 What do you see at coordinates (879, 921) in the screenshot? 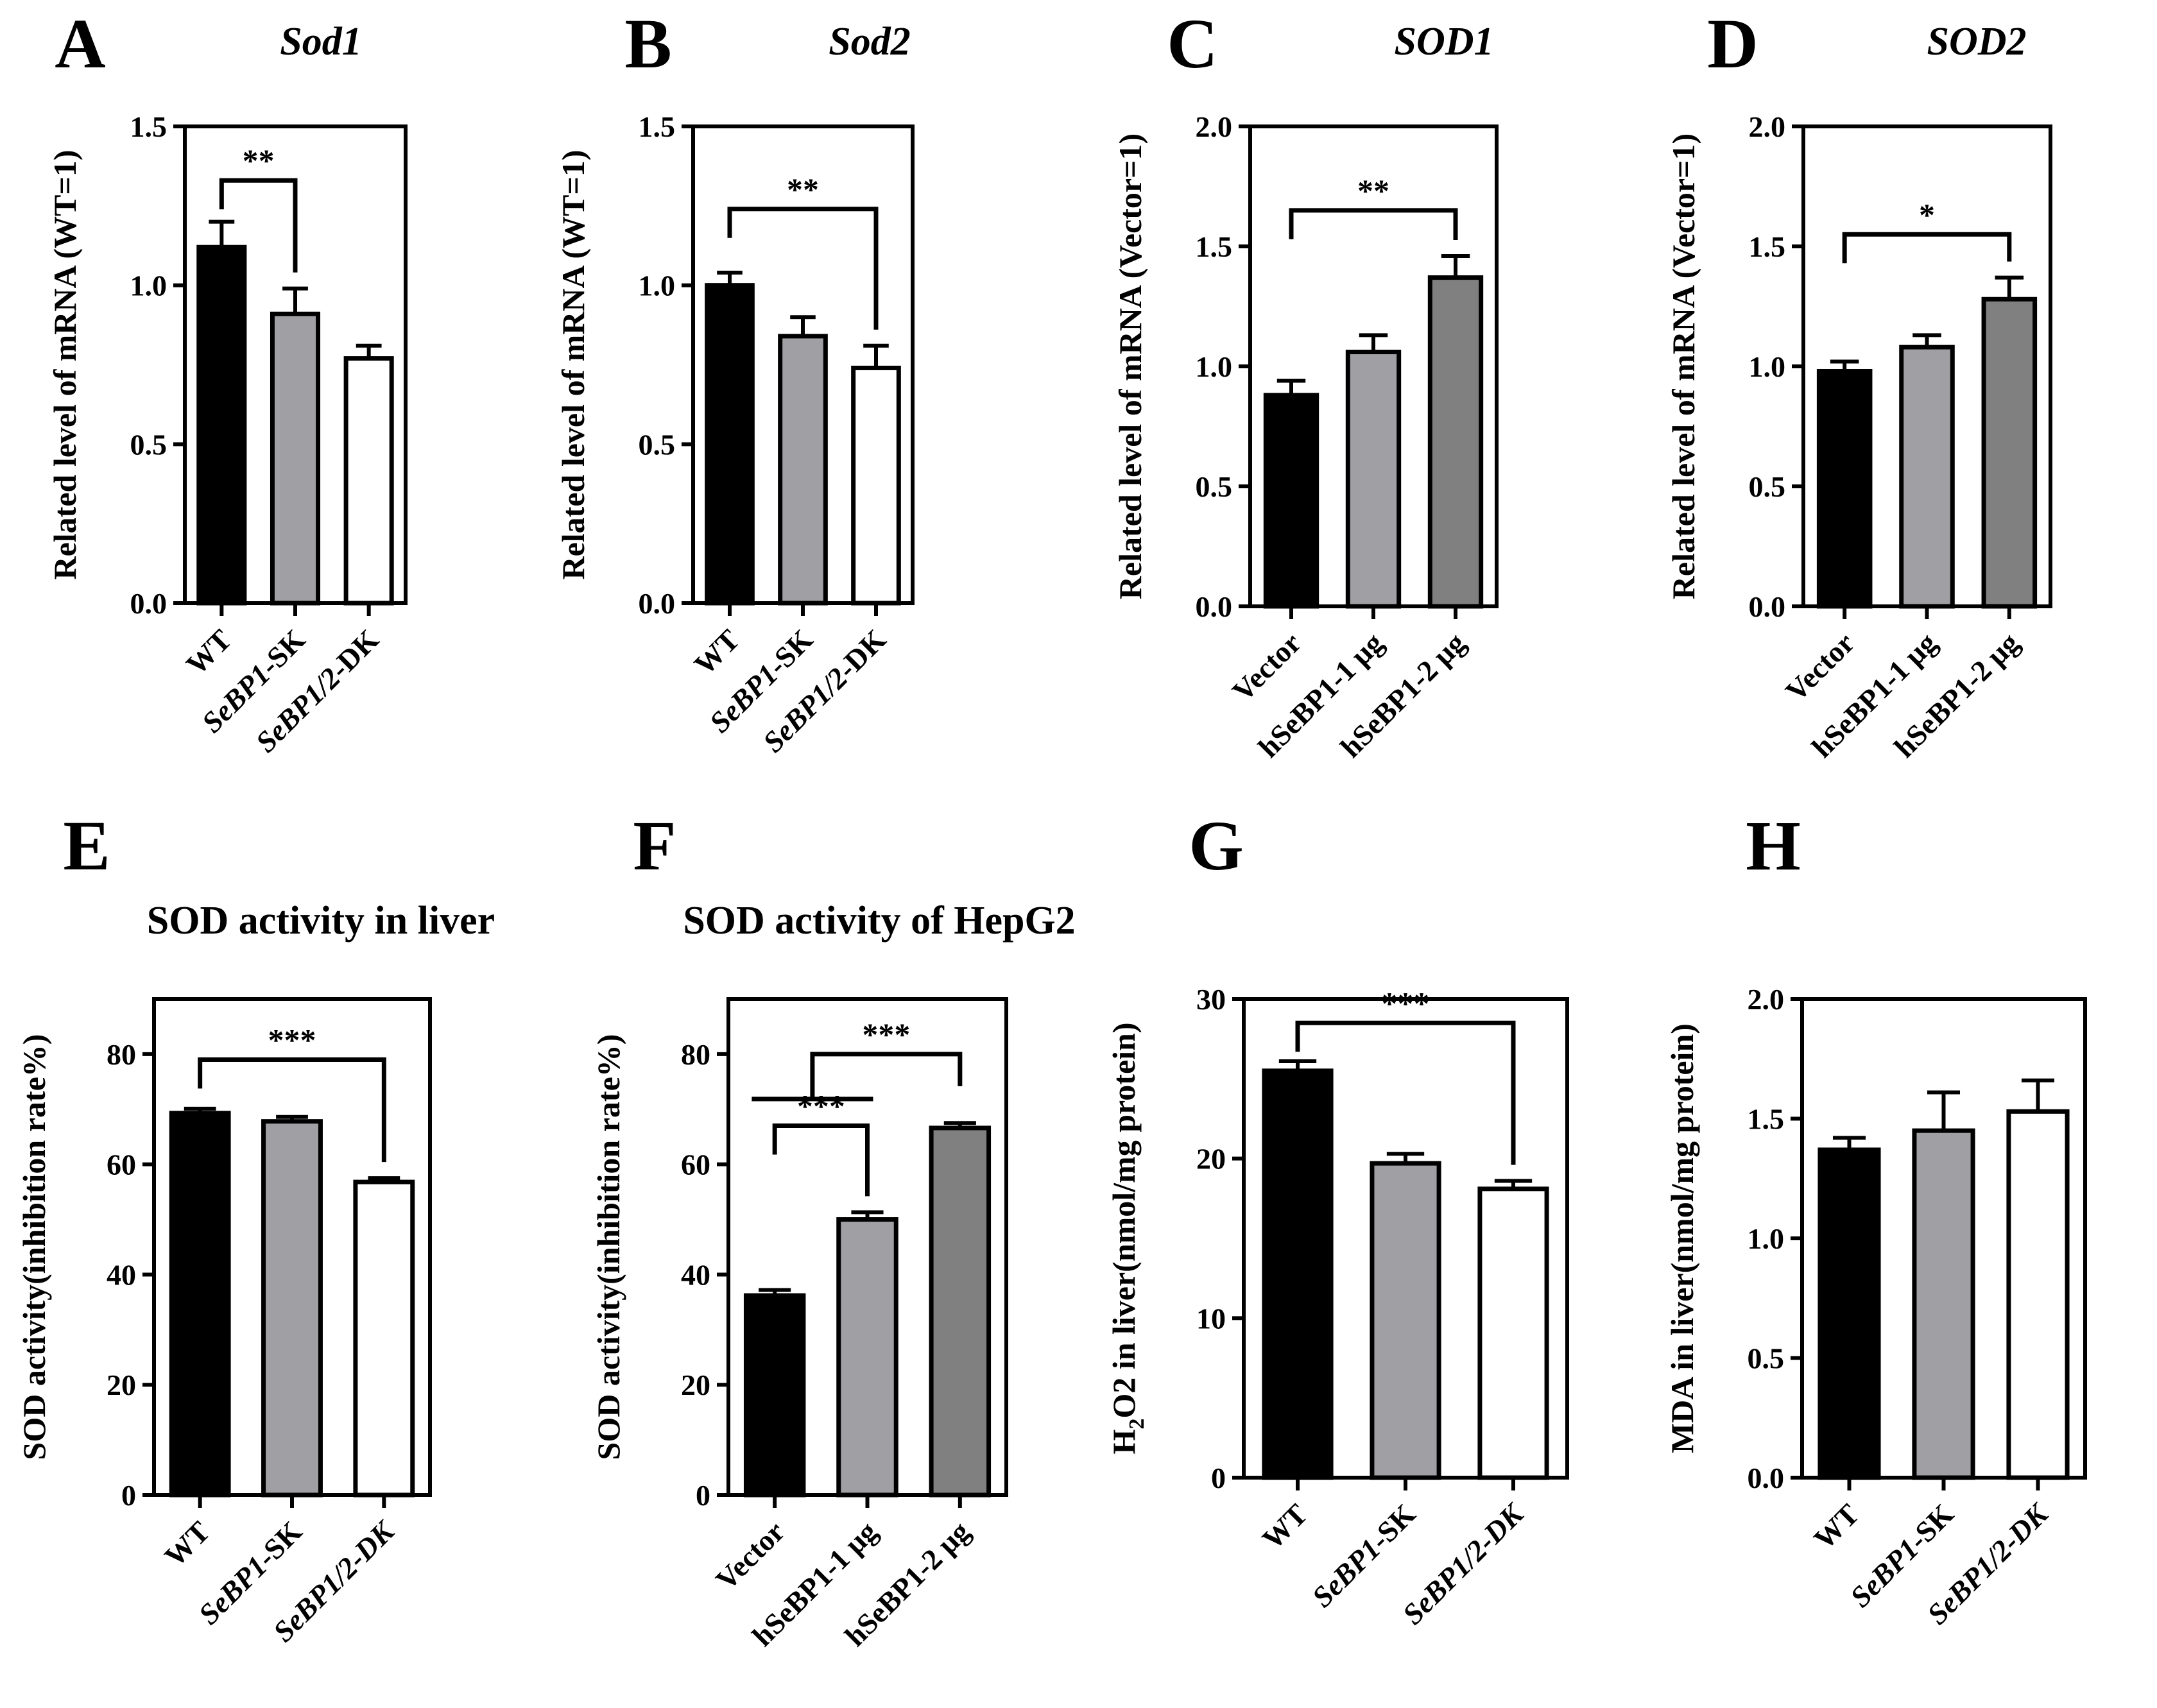
I see `chart-title: SOD activity of HepG2` at bounding box center [879, 921].